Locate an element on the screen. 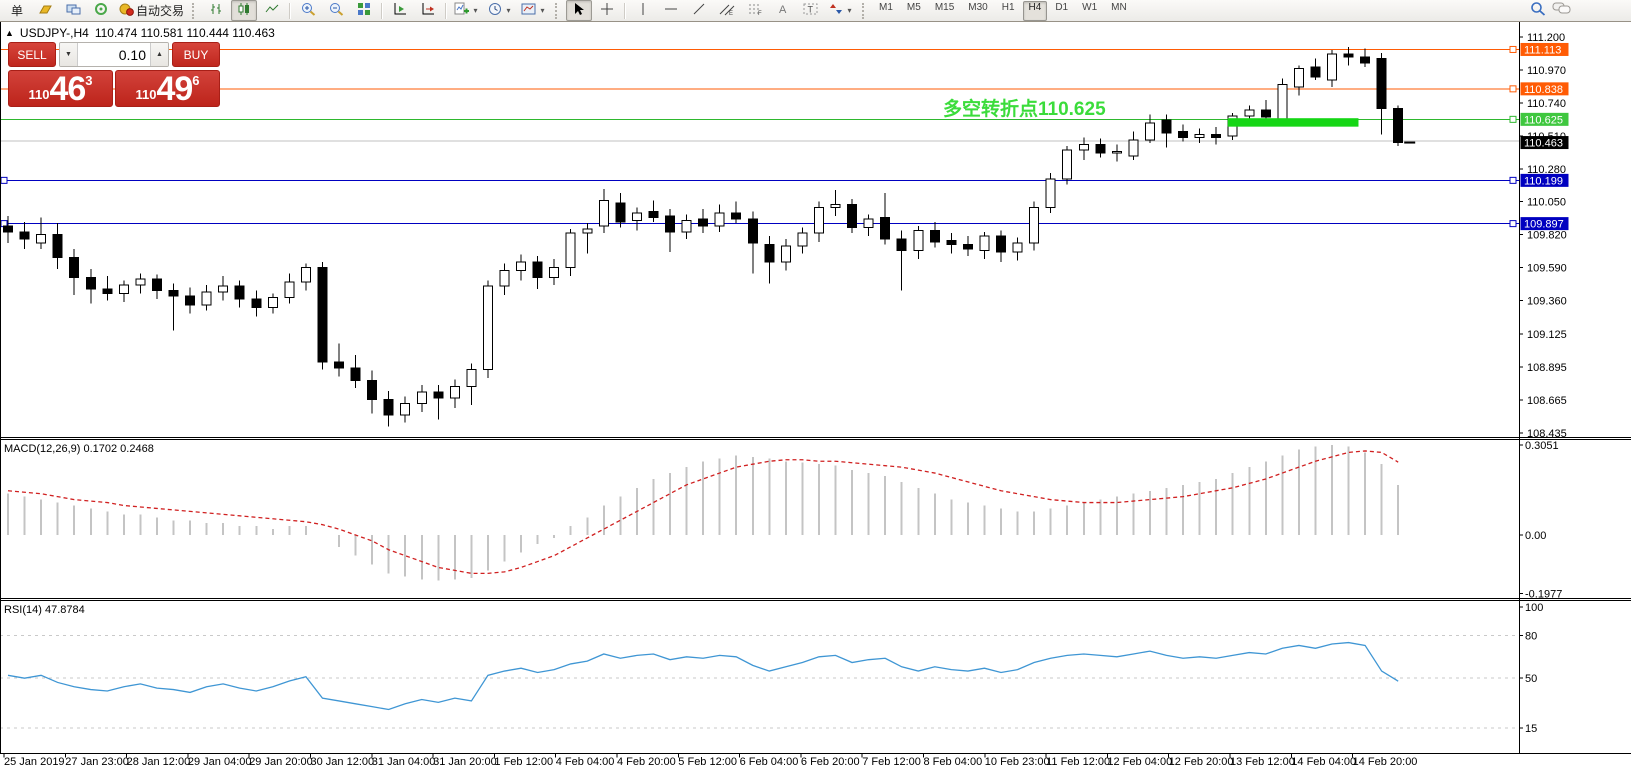 Image resolution: width=1631 pixels, height=772 pixels. support-zone-rect is located at coordinates (1293, 122).